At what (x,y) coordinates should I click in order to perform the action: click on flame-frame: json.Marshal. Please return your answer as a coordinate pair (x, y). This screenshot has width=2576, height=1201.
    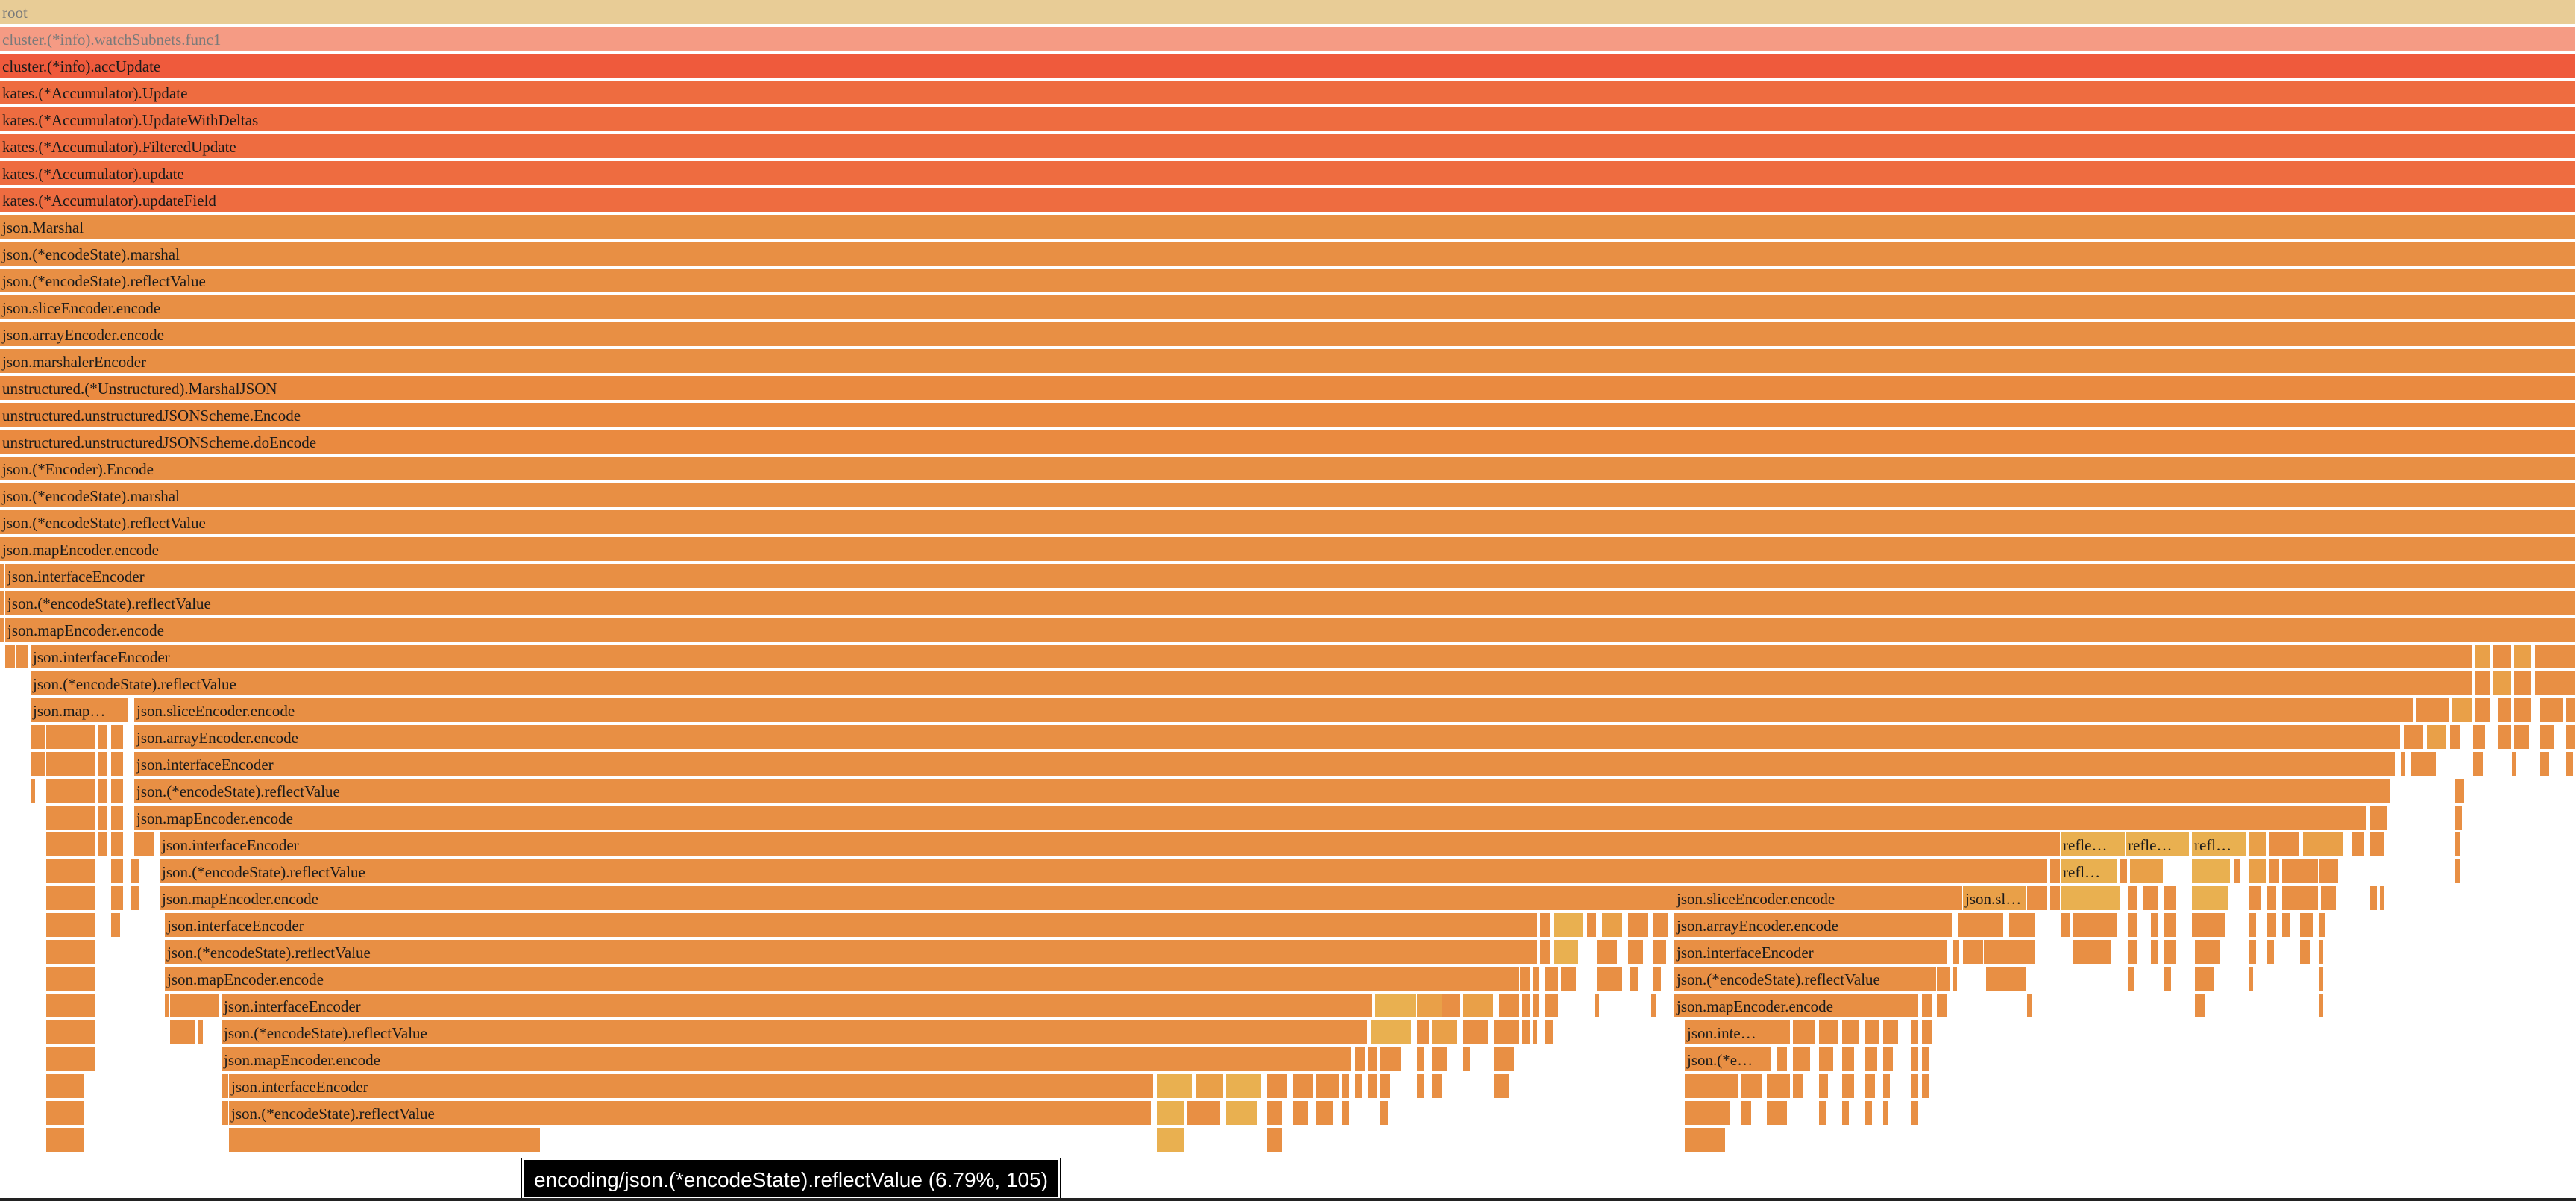
    Looking at the image, I should click on (1288, 227).